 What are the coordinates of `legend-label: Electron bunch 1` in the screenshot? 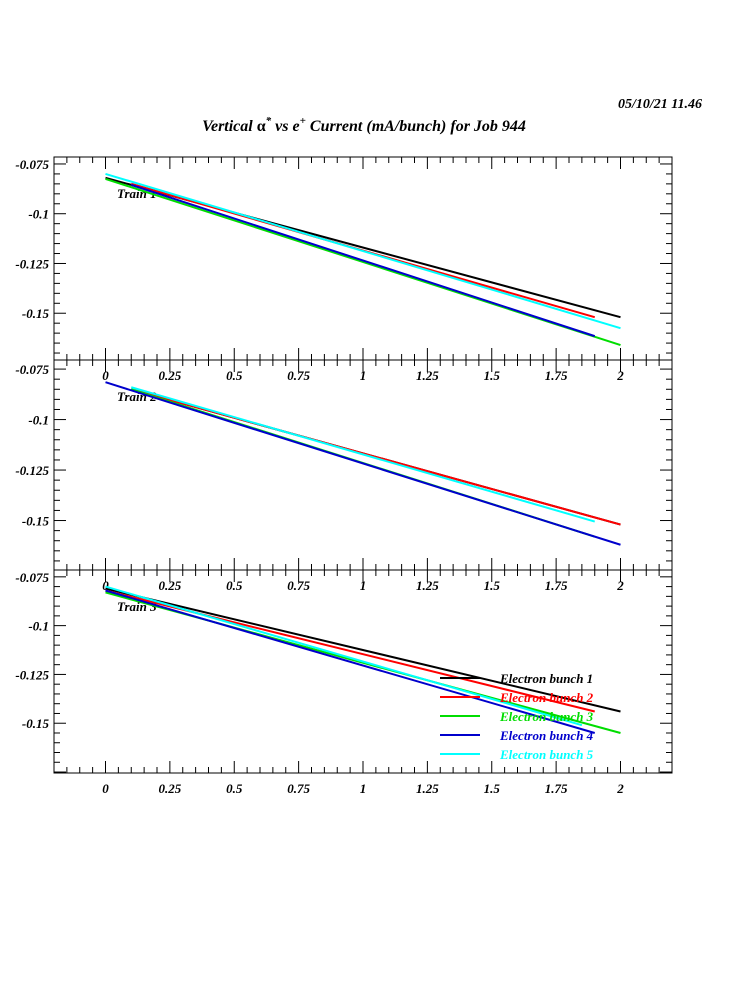 It's located at (546, 678).